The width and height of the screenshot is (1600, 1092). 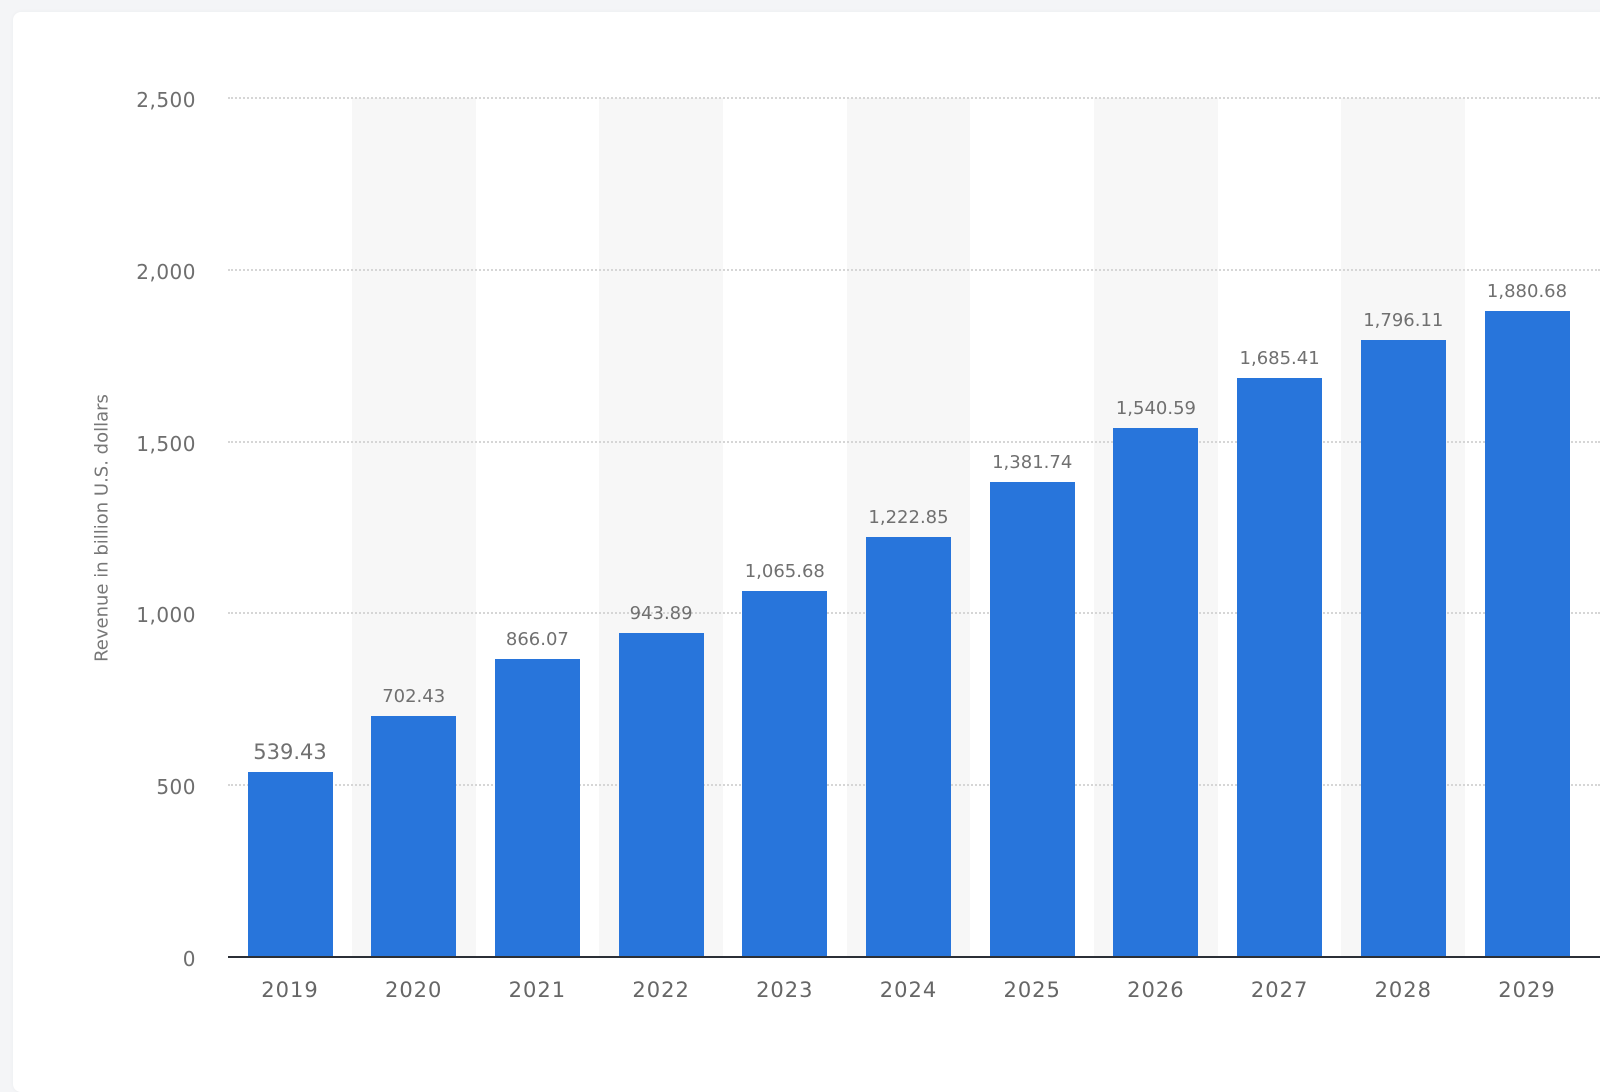 I want to click on value-label: 866.07, so click(x=537, y=640).